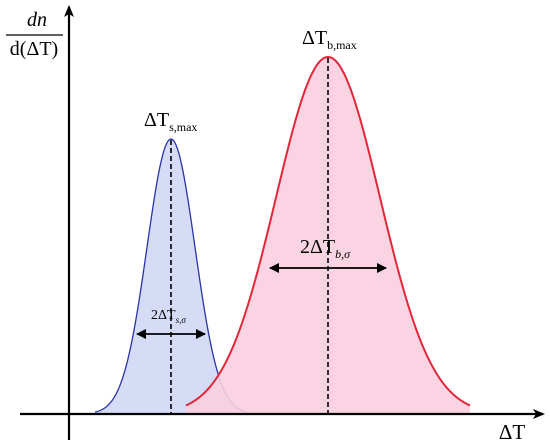 Image resolution: width=550 pixels, height=446 pixels. I want to click on y-axis-label-denominator: d(ΔT), so click(34, 49).